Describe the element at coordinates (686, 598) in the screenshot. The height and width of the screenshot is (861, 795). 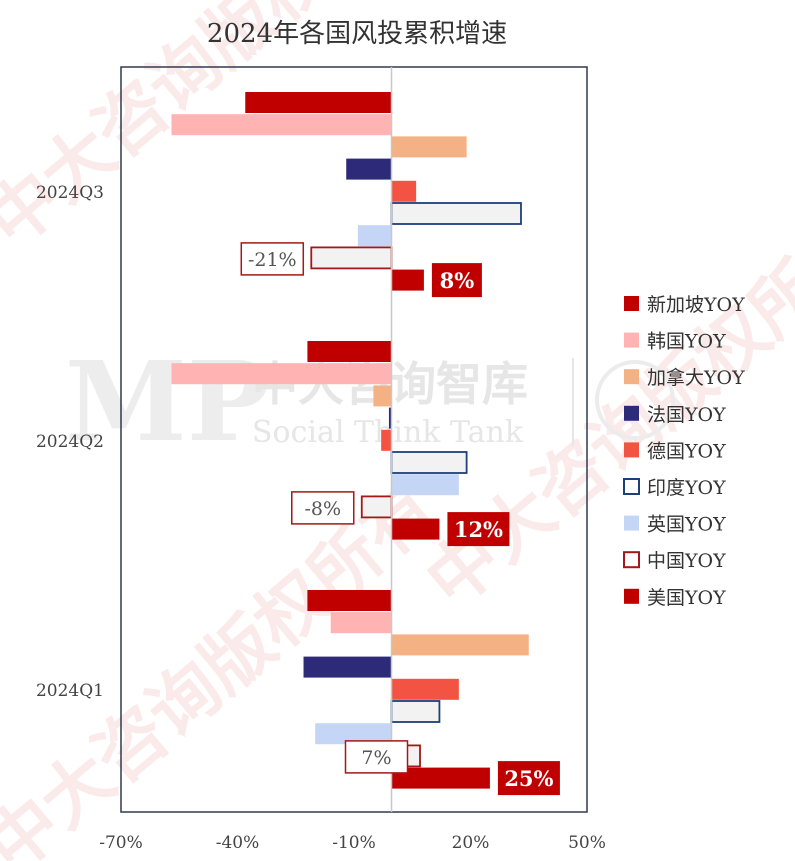
I see `legend-entry: 美国YOY` at that location.